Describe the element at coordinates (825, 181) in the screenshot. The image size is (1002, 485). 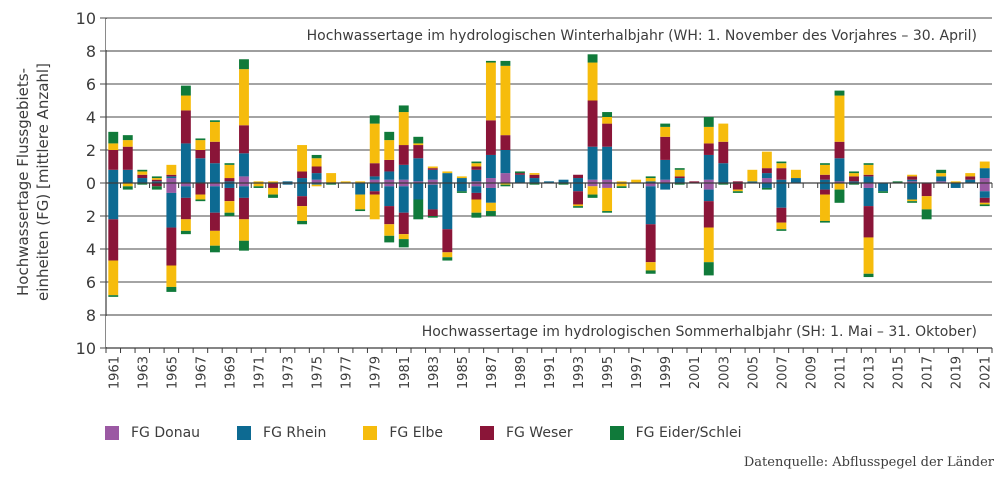
I see `bar-winter-fgrhein-2010` at that location.